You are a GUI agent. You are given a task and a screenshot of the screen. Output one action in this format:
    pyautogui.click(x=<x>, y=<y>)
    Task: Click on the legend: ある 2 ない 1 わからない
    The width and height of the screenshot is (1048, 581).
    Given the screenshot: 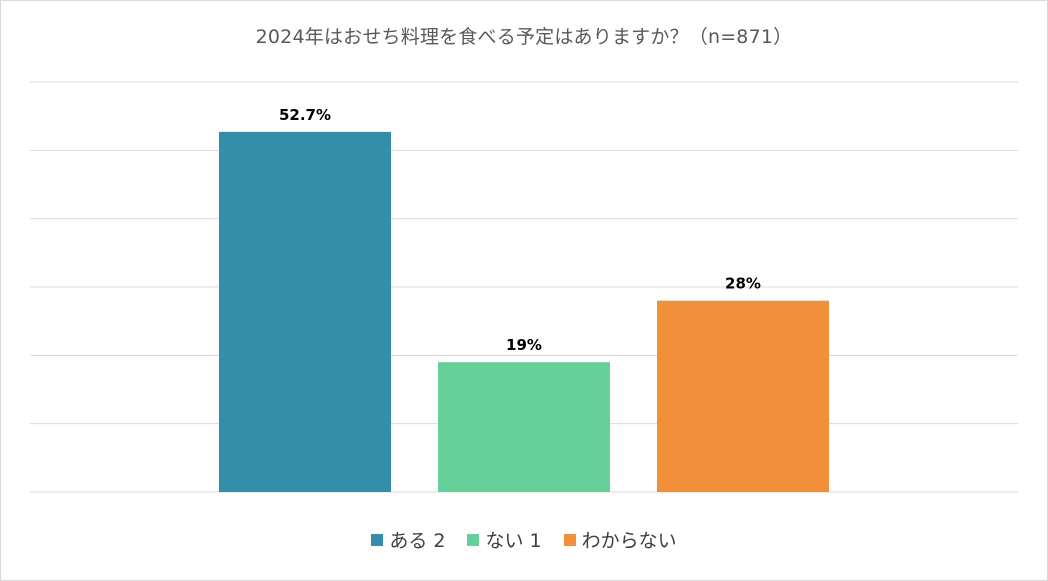 What is the action you would take?
    pyautogui.click(x=524, y=539)
    